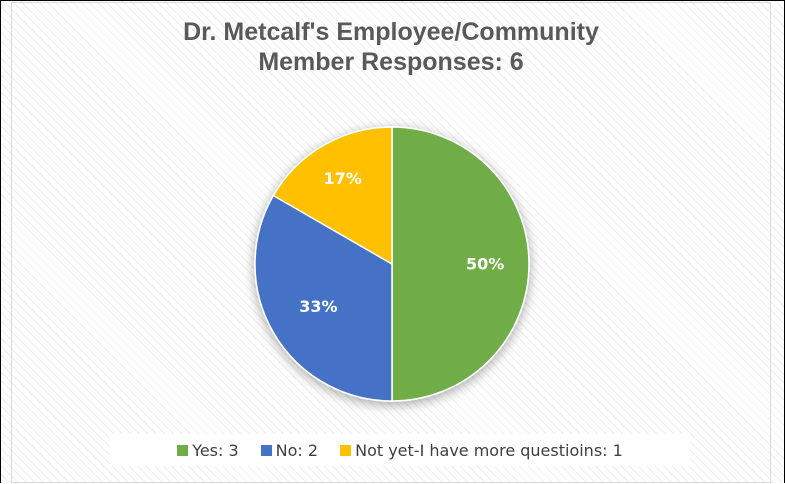 The image size is (785, 484). I want to click on legend-item: No: 2, so click(289, 450).